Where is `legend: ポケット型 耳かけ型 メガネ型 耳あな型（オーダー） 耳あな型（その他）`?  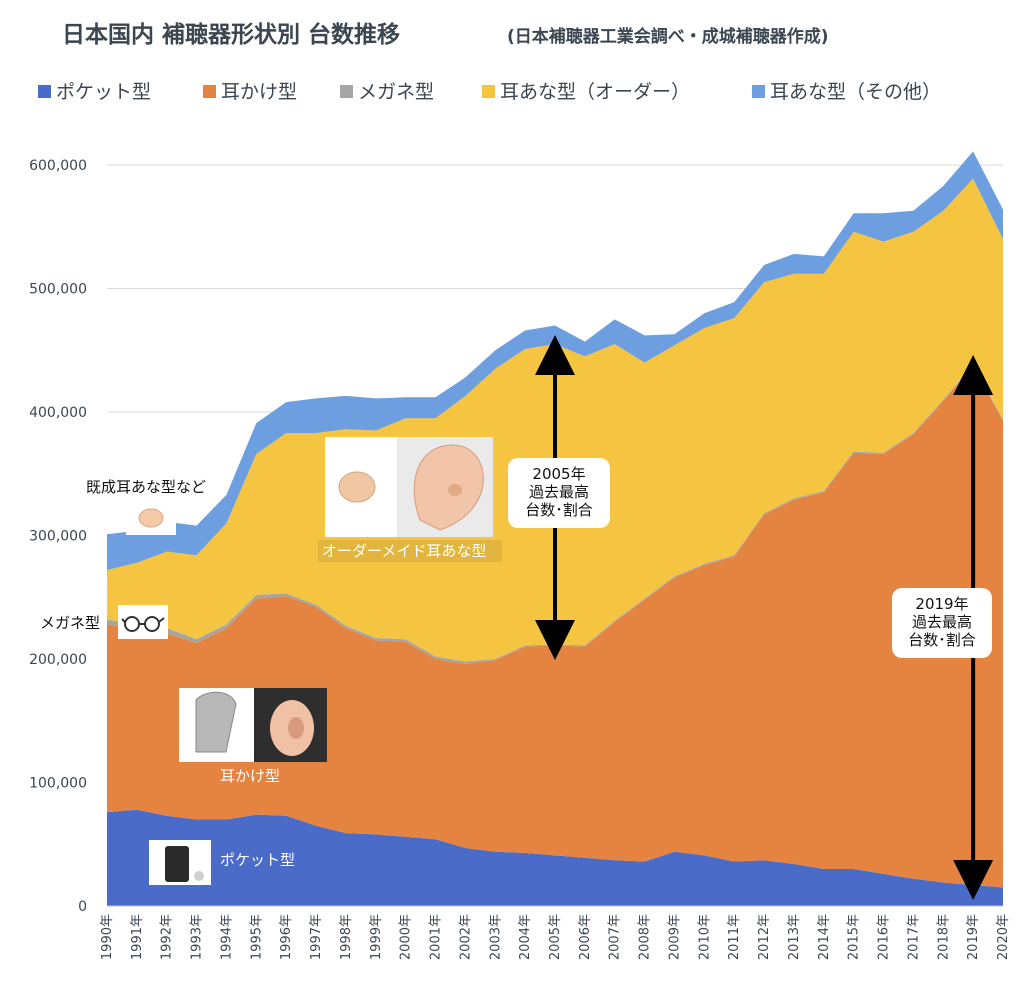 legend: ポケット型 耳かけ型 メガネ型 耳あな型（オーダー） 耳あな型（その他） is located at coordinates (489, 92).